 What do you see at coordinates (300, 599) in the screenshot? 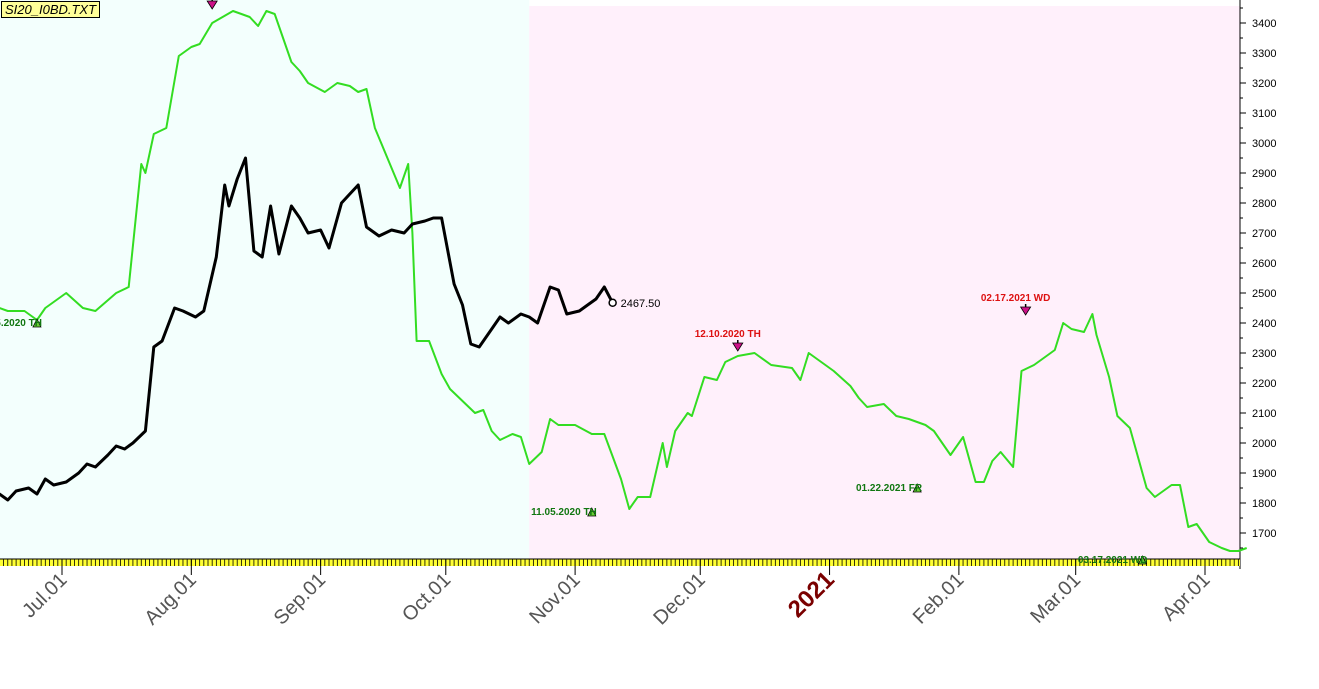
I see `x-month-label: Sep.01` at bounding box center [300, 599].